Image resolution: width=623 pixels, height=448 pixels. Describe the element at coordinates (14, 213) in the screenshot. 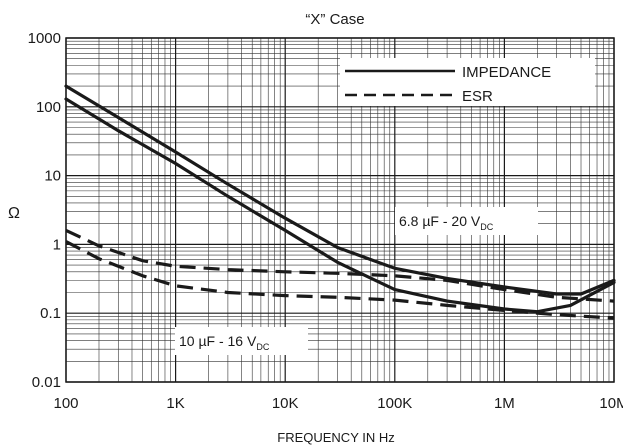

I see `y-axis-label: Ω` at that location.